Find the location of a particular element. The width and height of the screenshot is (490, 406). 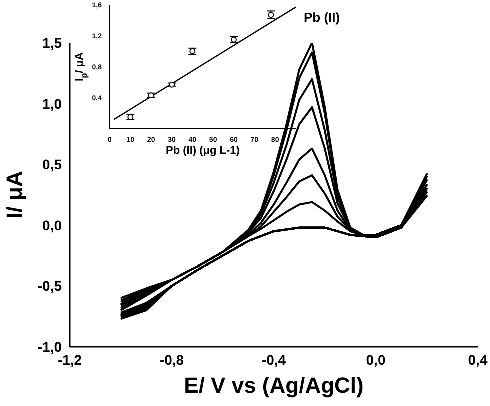

x-tick-label: 0,0 is located at coordinates (376, 360).